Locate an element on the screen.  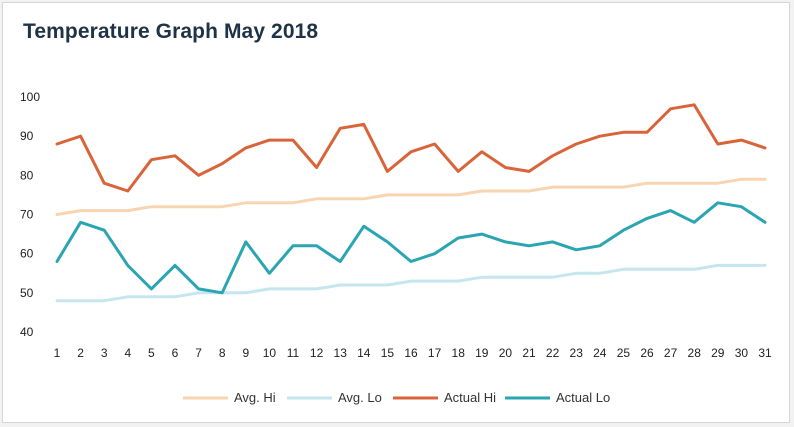
y-tick-label: 80 is located at coordinates (27, 175).